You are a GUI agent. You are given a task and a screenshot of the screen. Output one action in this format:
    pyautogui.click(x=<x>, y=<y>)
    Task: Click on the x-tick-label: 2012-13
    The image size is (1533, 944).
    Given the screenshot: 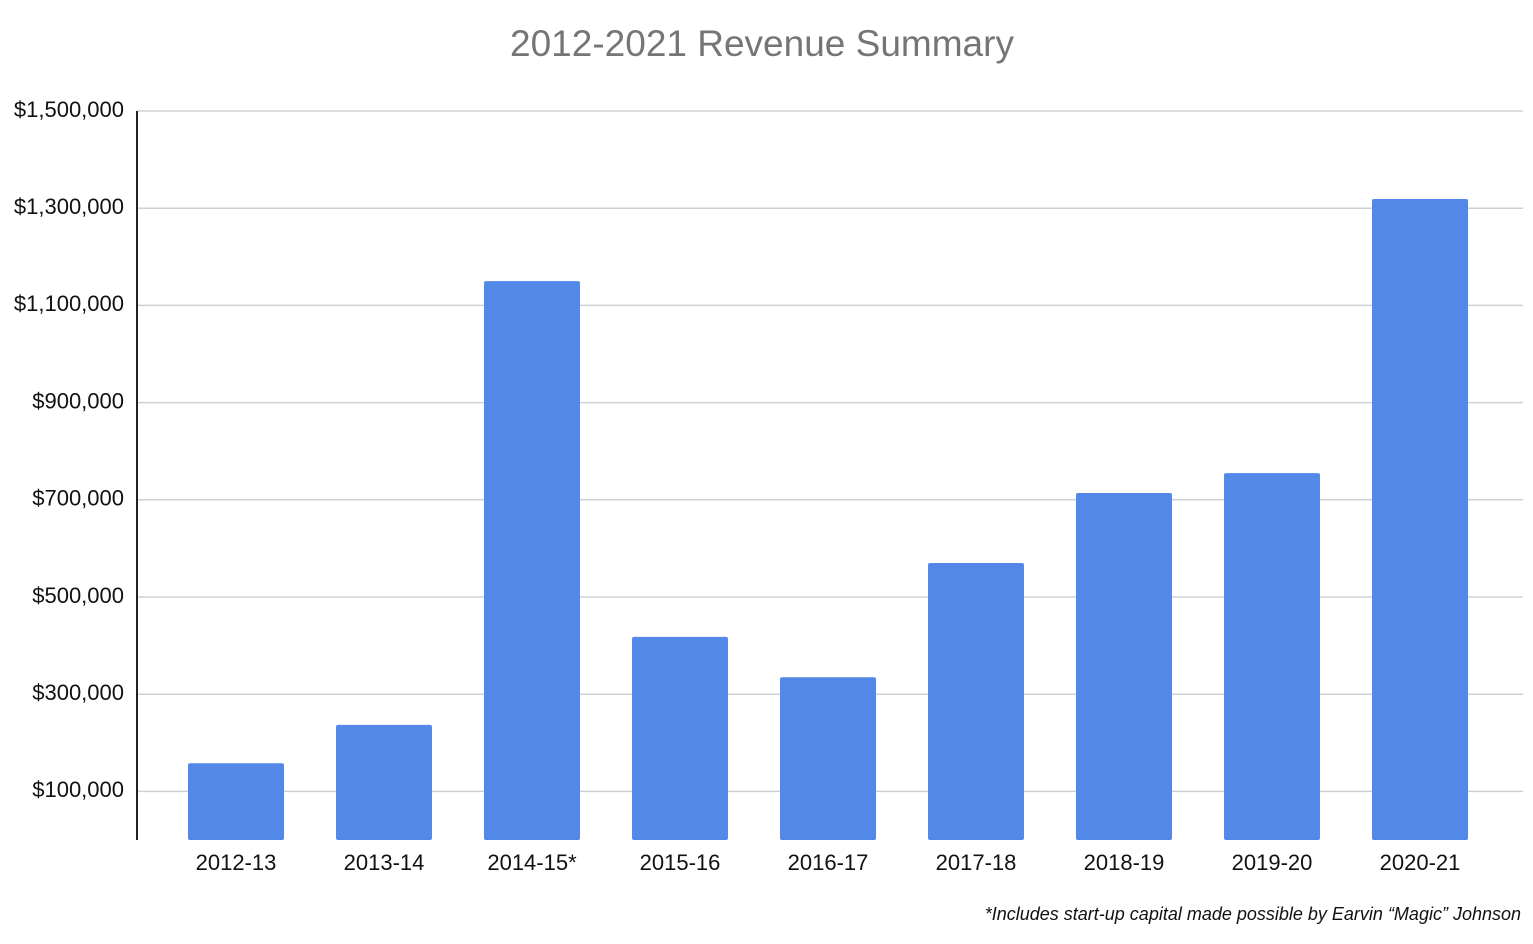 What is the action you would take?
    pyautogui.click(x=236, y=862)
    